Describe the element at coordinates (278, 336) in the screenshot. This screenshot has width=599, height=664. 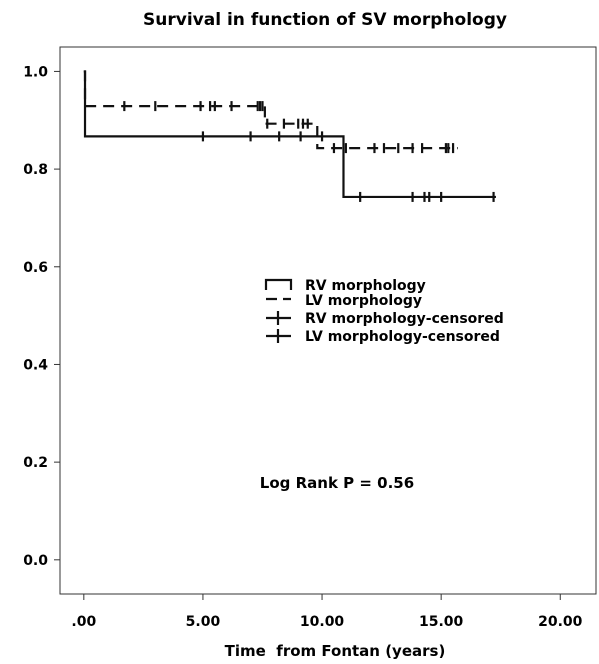
I see `legend-swatch-lv-censored` at that location.